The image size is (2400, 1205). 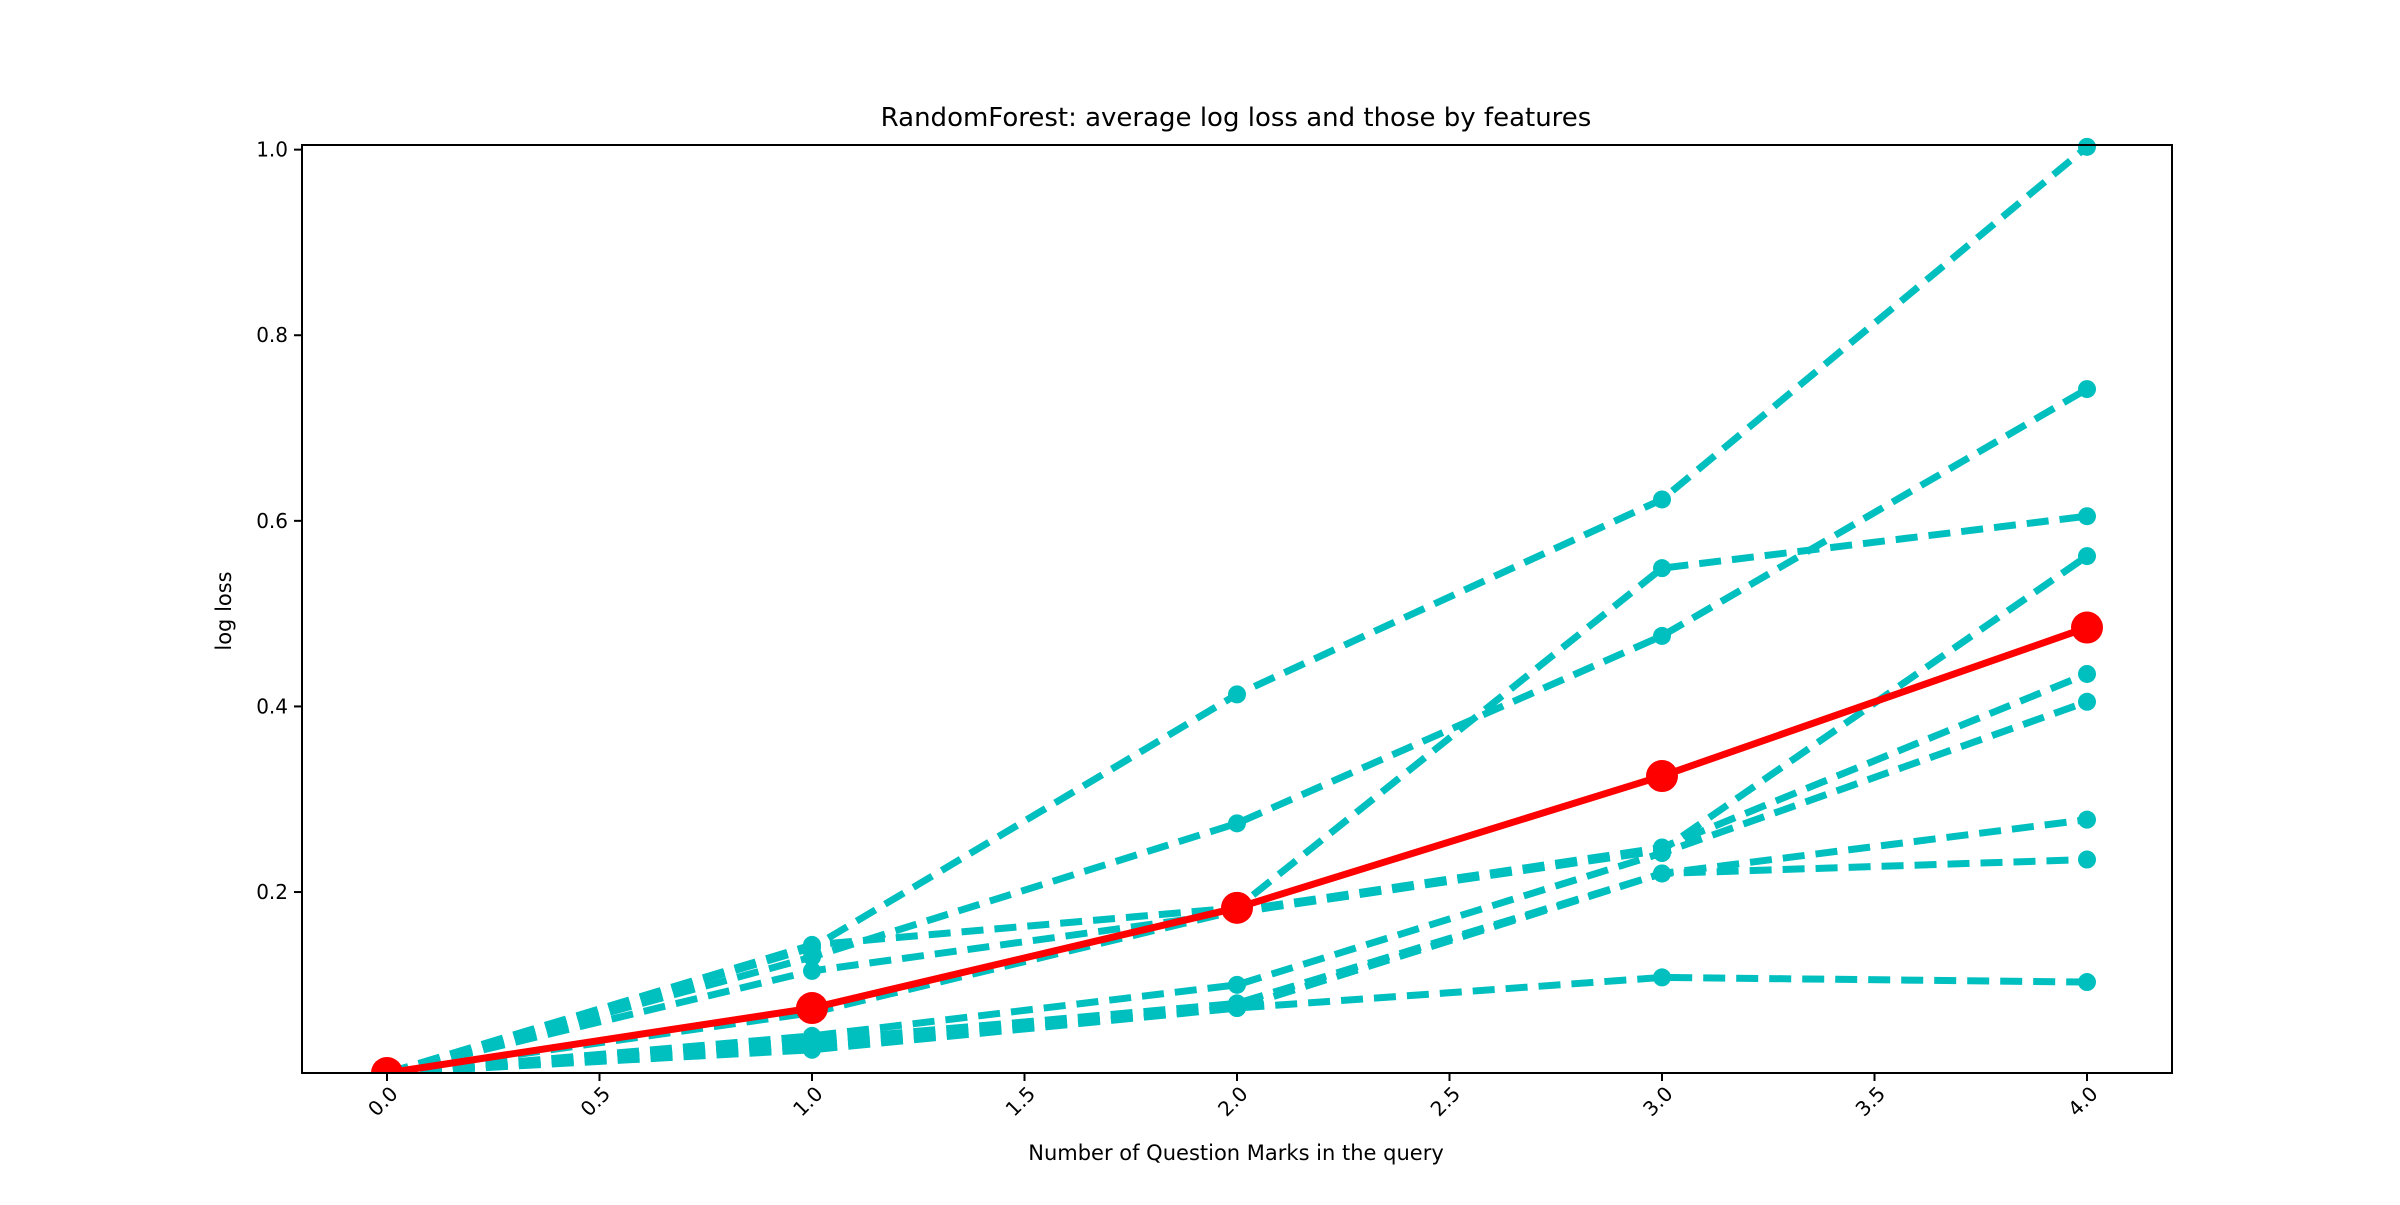 I want to click on x-tick-label-3.5: 3.5, so click(x=1870, y=1101).